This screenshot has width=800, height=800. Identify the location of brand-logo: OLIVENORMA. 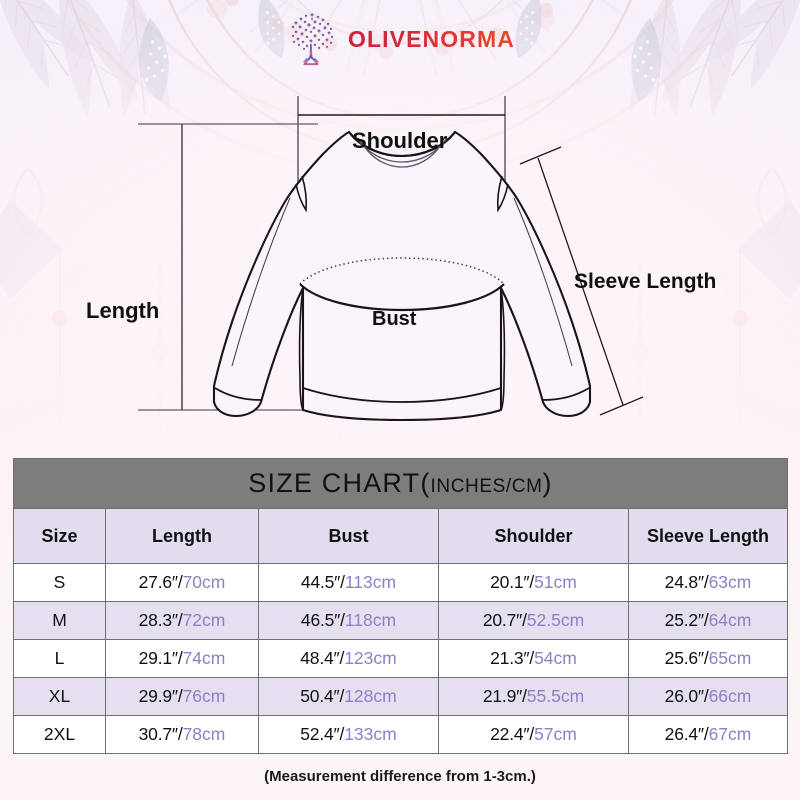
(400, 39).